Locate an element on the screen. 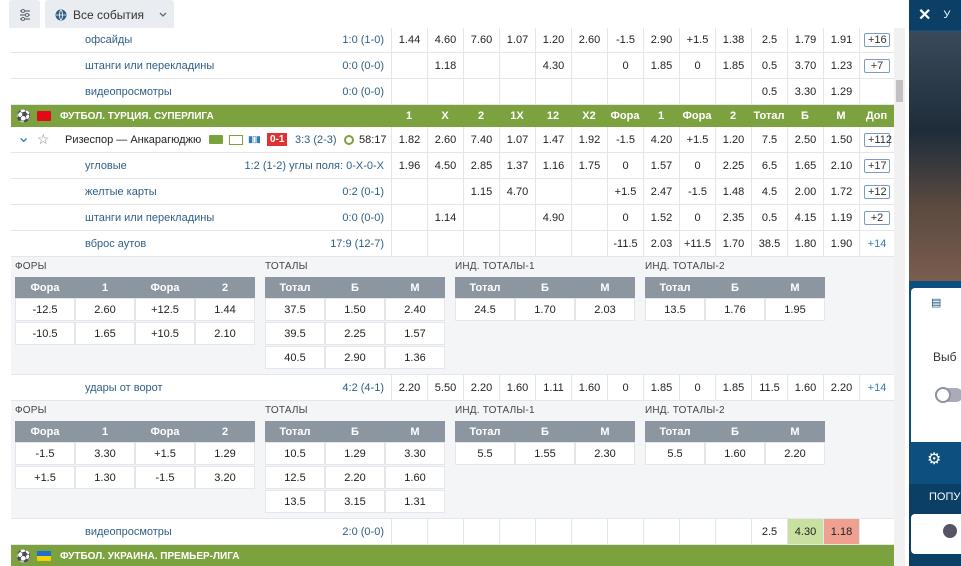  group-odds-cell: 2.30 is located at coordinates (605, 453).